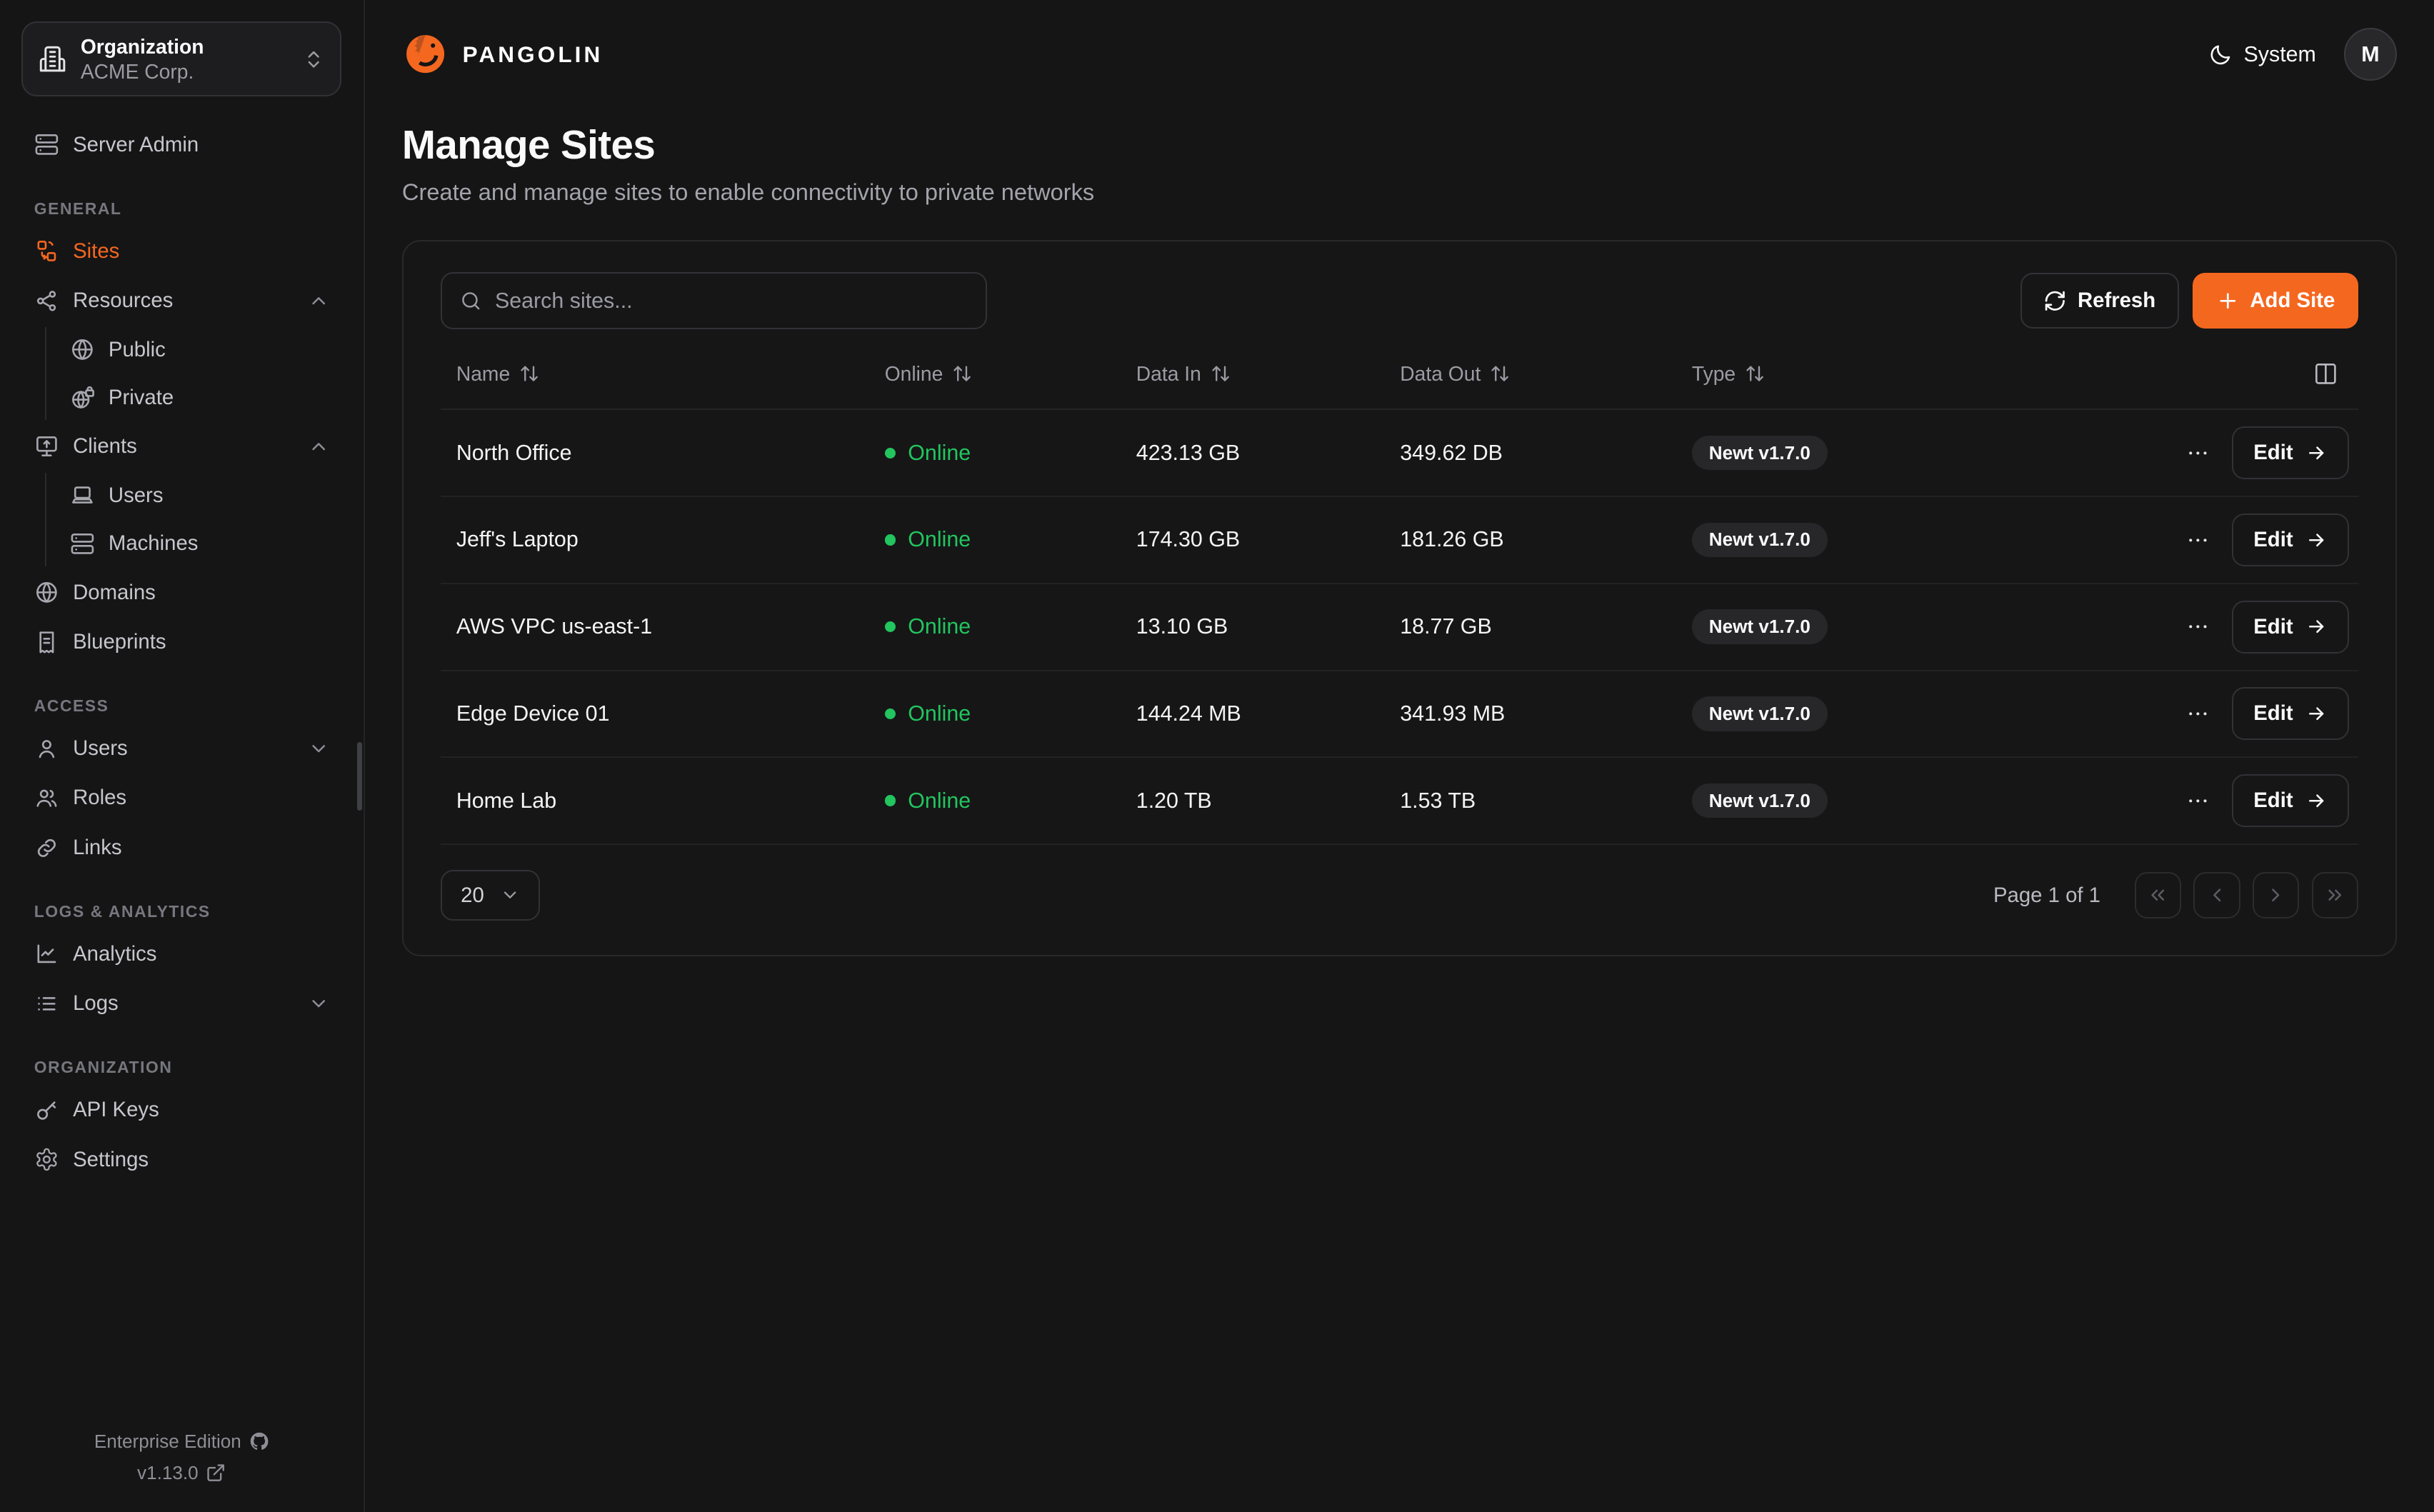 This screenshot has height=1512, width=2434. What do you see at coordinates (731, 301) in the screenshot?
I see `search-input` at bounding box center [731, 301].